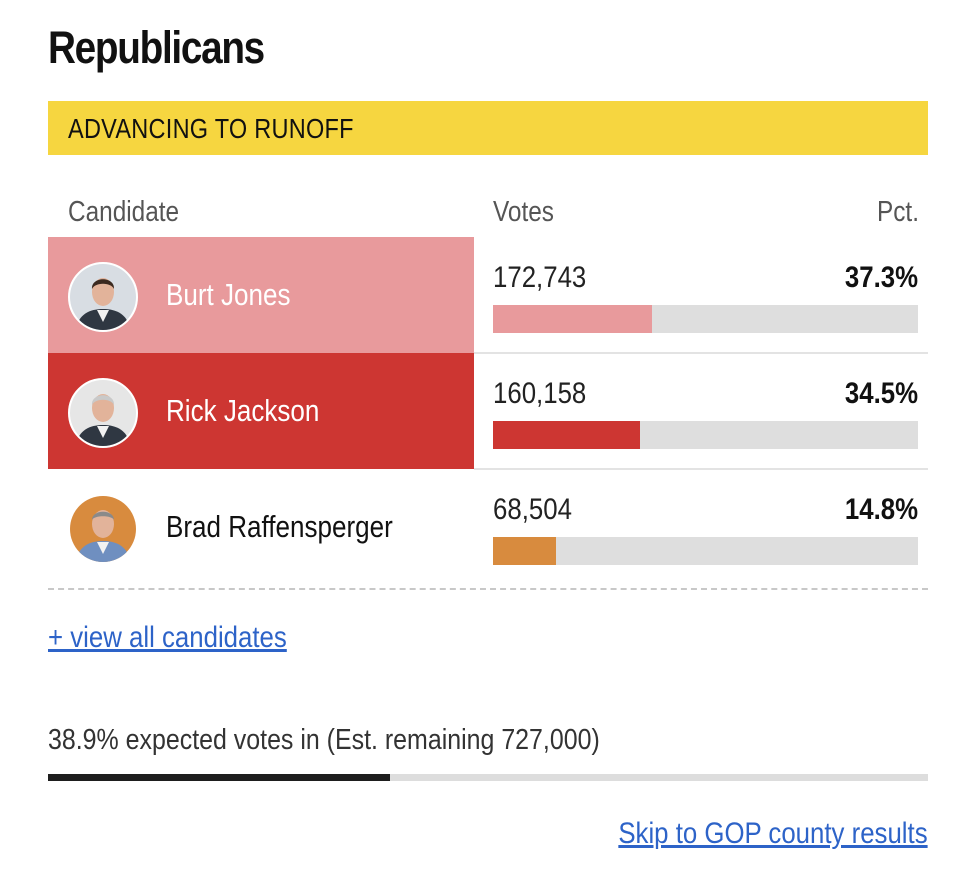  I want to click on candidate-row: Brad Raffensperger 68,504 14.8%, so click(488, 527).